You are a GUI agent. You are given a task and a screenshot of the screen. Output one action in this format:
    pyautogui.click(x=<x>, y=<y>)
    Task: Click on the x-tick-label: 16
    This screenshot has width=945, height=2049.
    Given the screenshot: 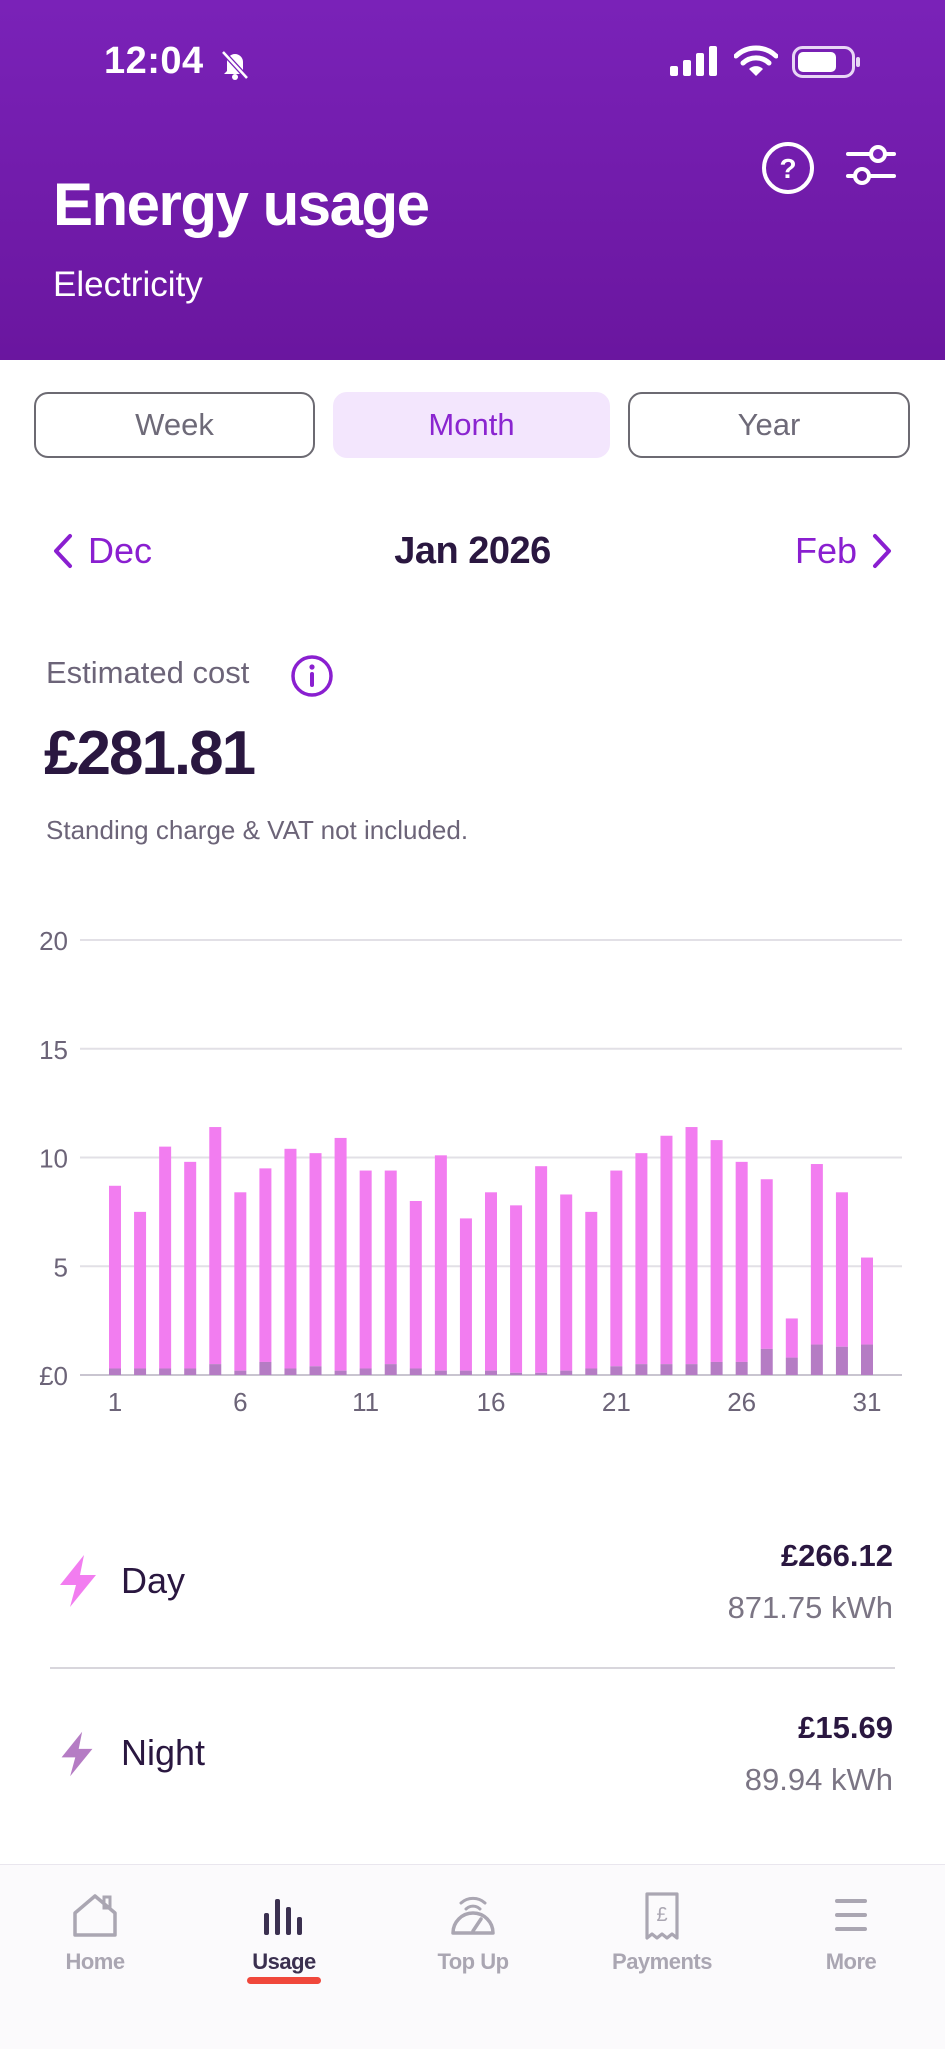 What is the action you would take?
    pyautogui.click(x=491, y=1402)
    